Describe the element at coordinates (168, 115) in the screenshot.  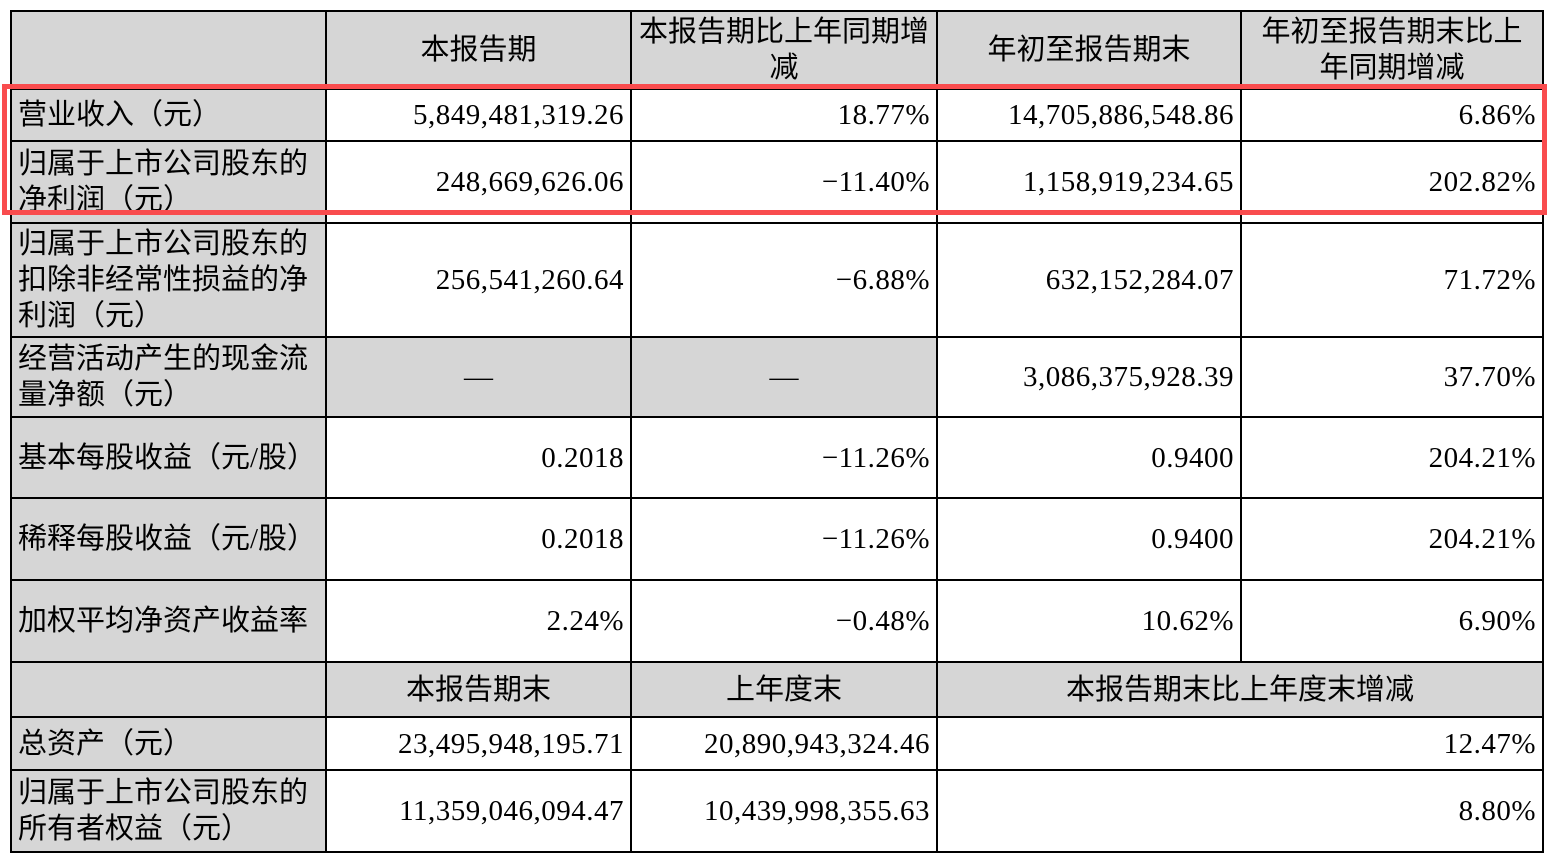
I see `row-label: 营业收入（元）` at that location.